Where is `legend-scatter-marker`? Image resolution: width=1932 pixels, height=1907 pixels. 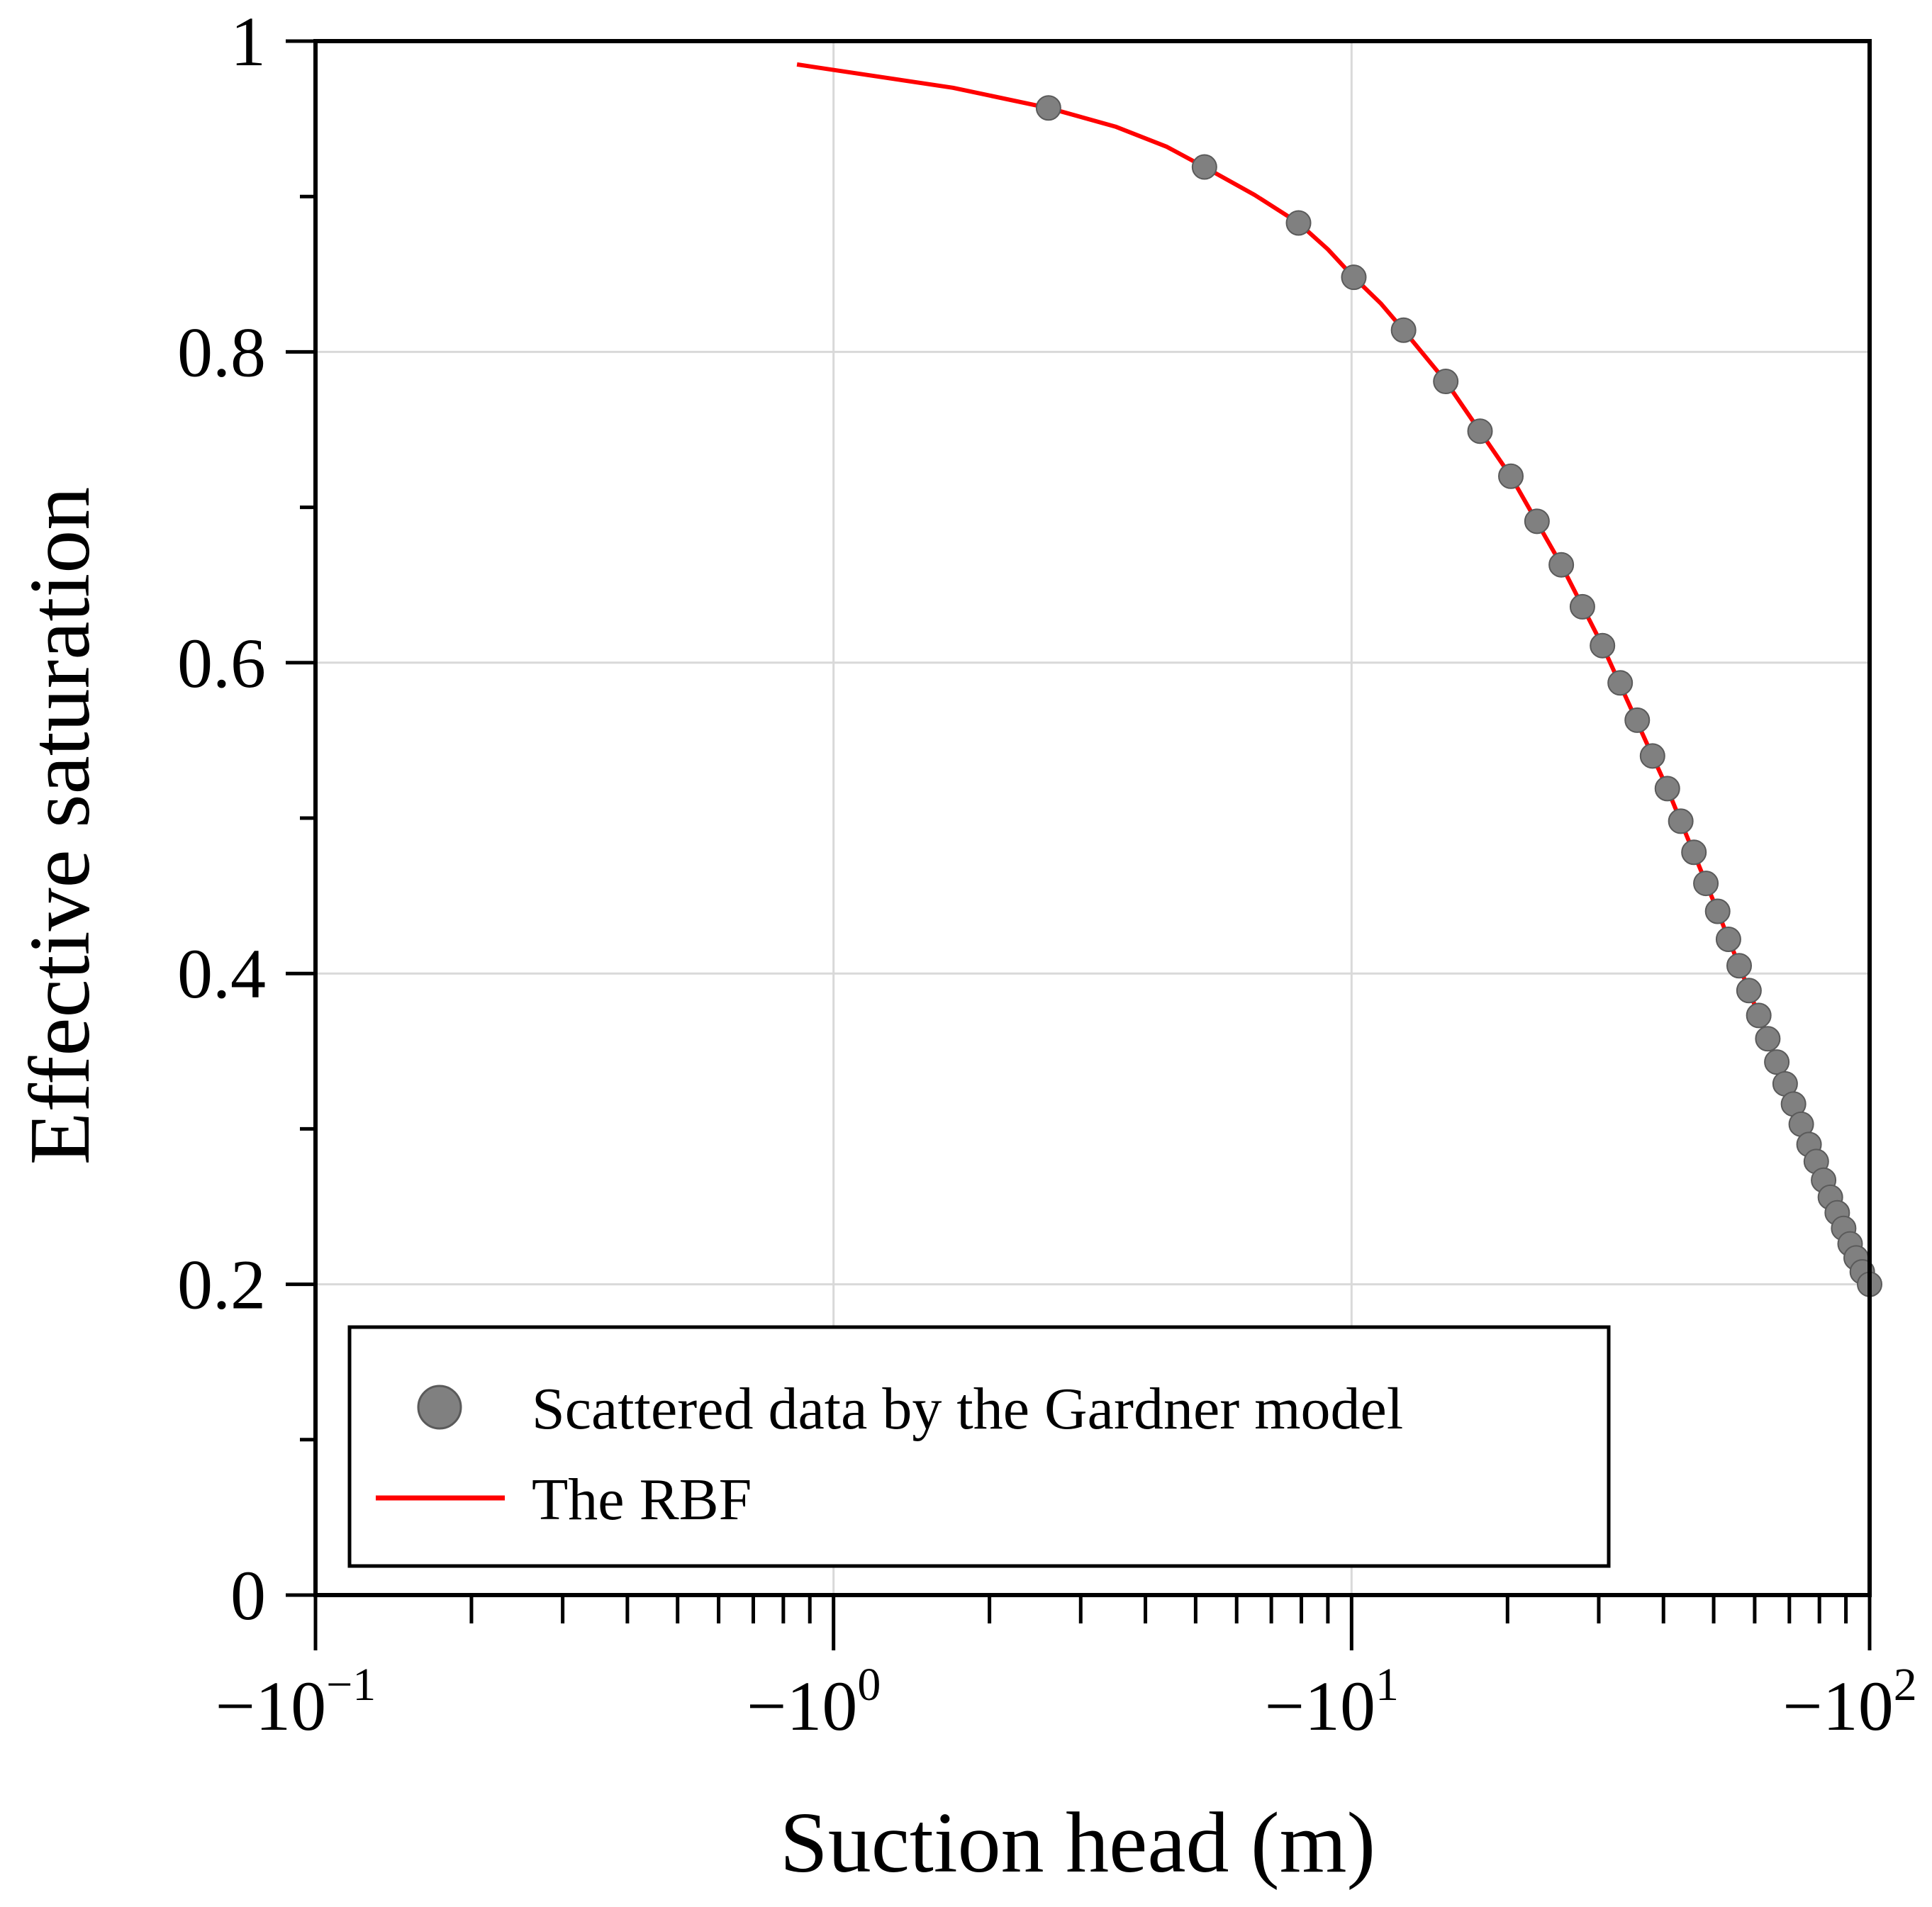 legend-scatter-marker is located at coordinates (439, 1407).